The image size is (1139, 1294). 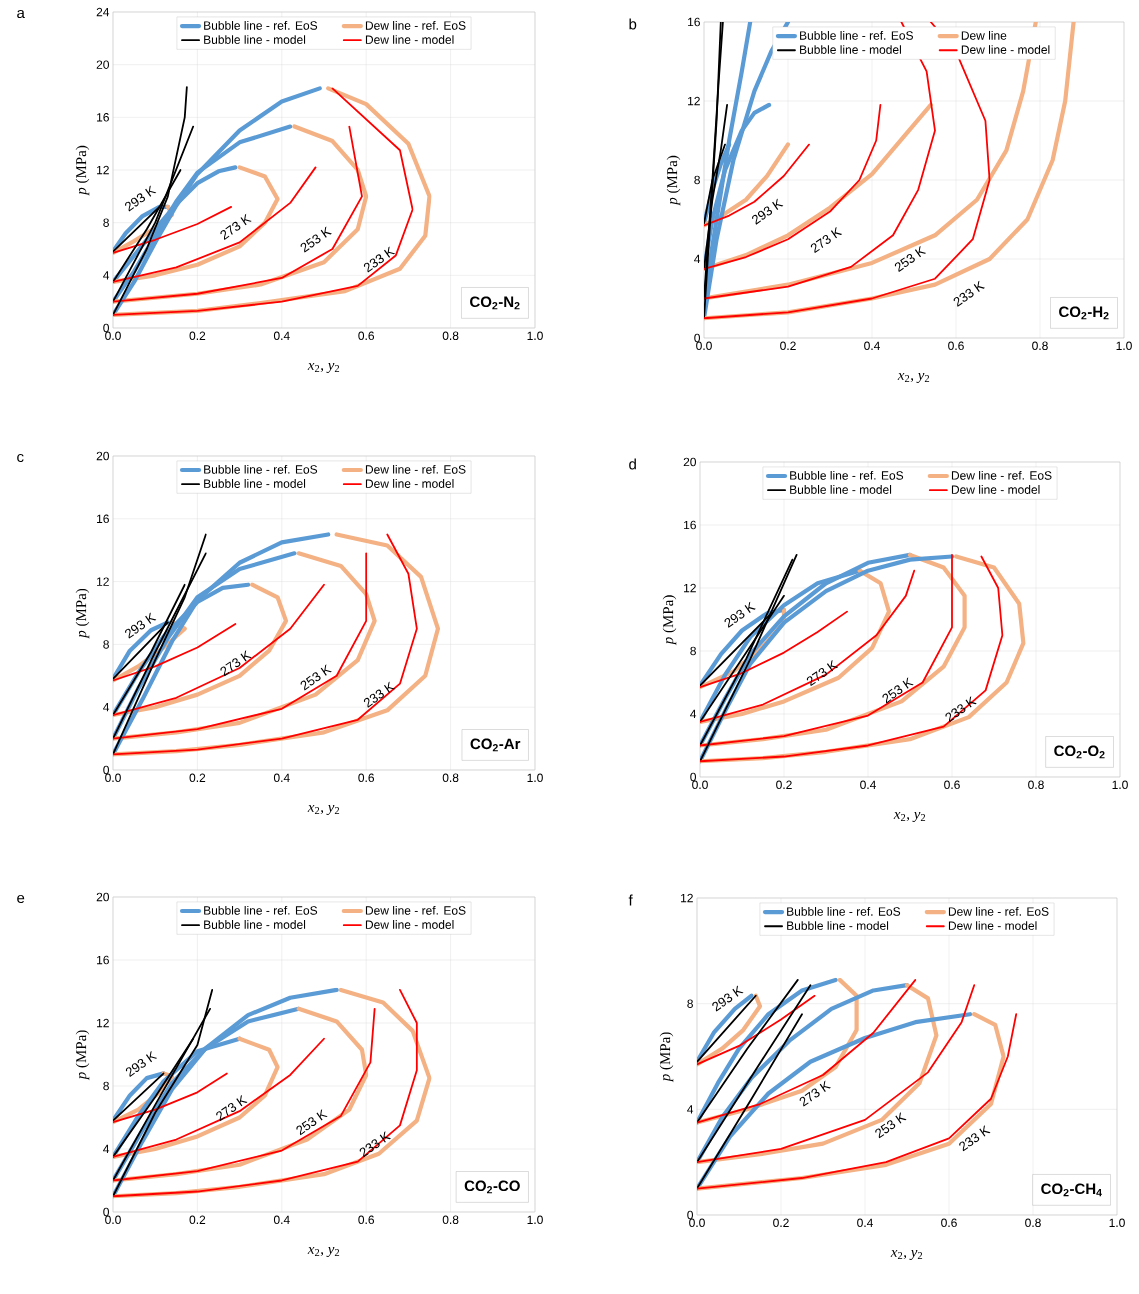 What do you see at coordinates (21, 14) in the screenshot?
I see `chart-title: a` at bounding box center [21, 14].